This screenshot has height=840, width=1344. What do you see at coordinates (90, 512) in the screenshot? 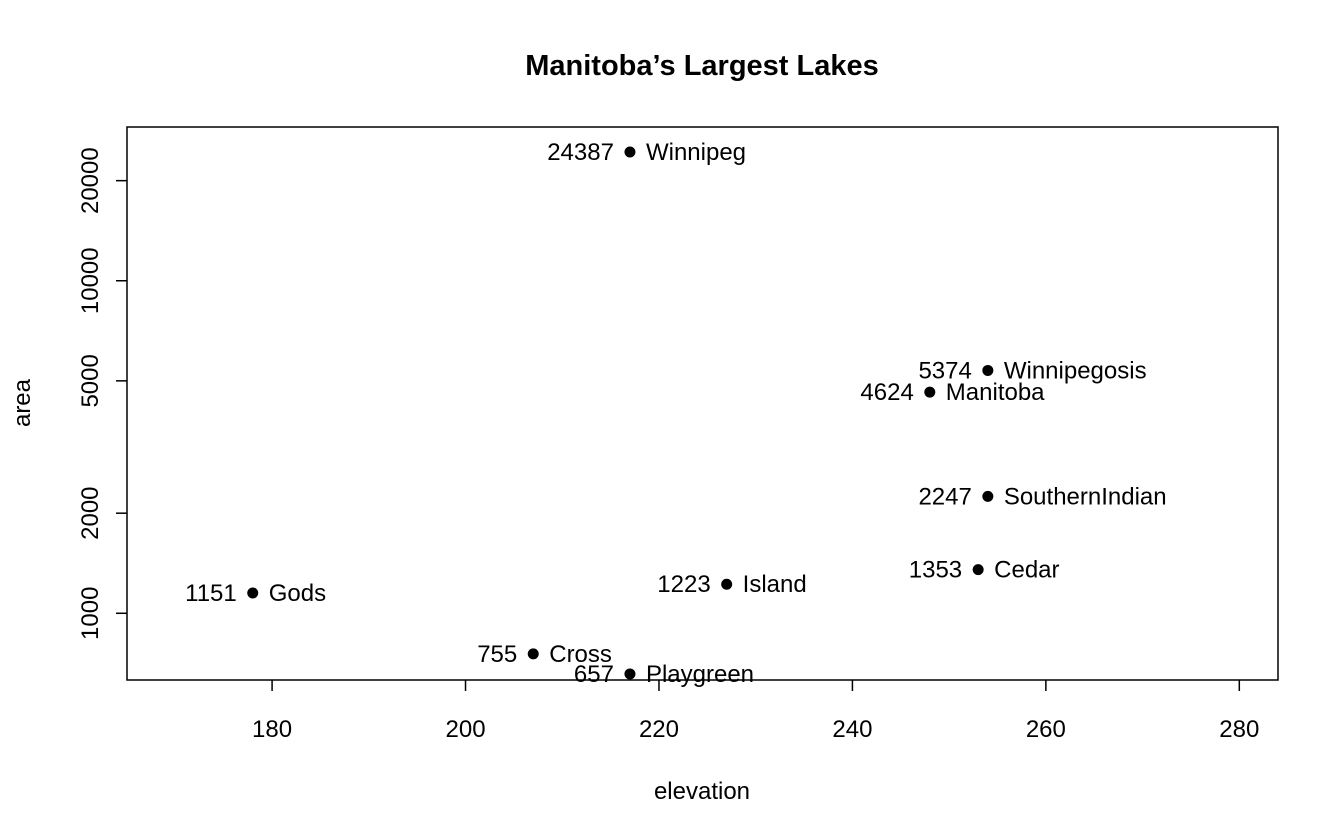
I see `y-tick-label: 2000` at bounding box center [90, 512].